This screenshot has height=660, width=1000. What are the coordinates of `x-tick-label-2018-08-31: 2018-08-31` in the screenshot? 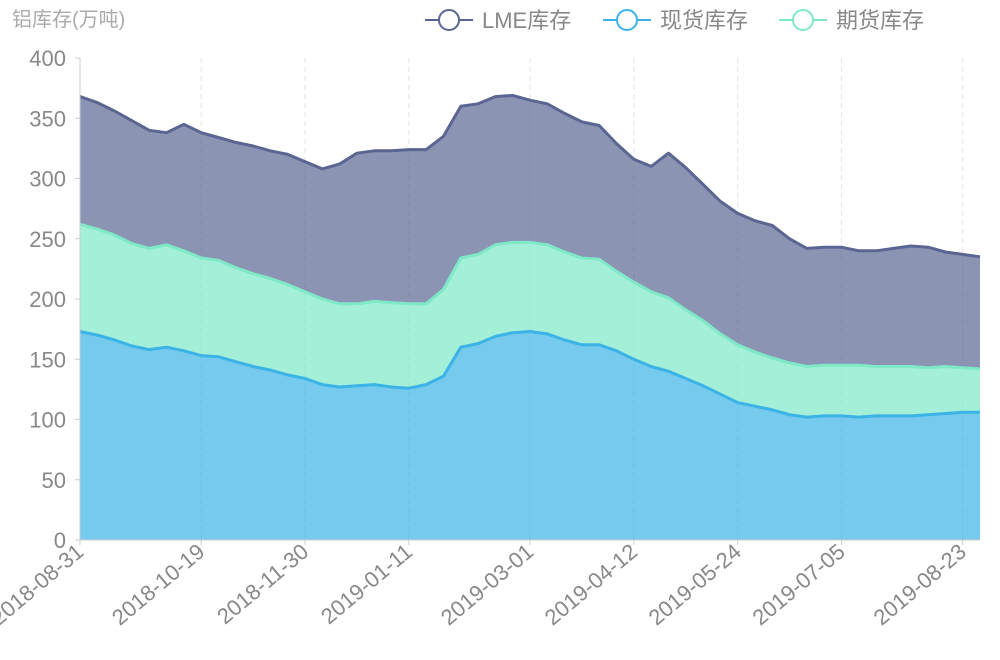 It's located at (44, 584).